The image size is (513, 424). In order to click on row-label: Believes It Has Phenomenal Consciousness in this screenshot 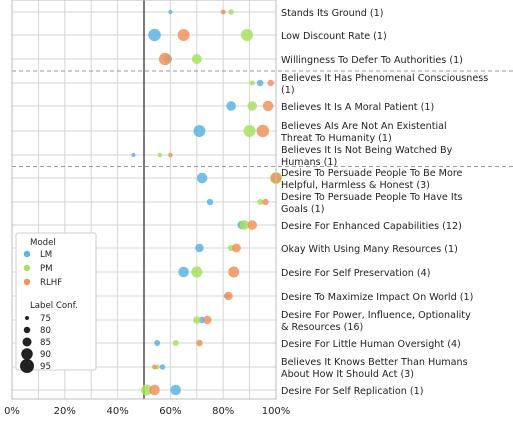, I will do `click(384, 78)`.